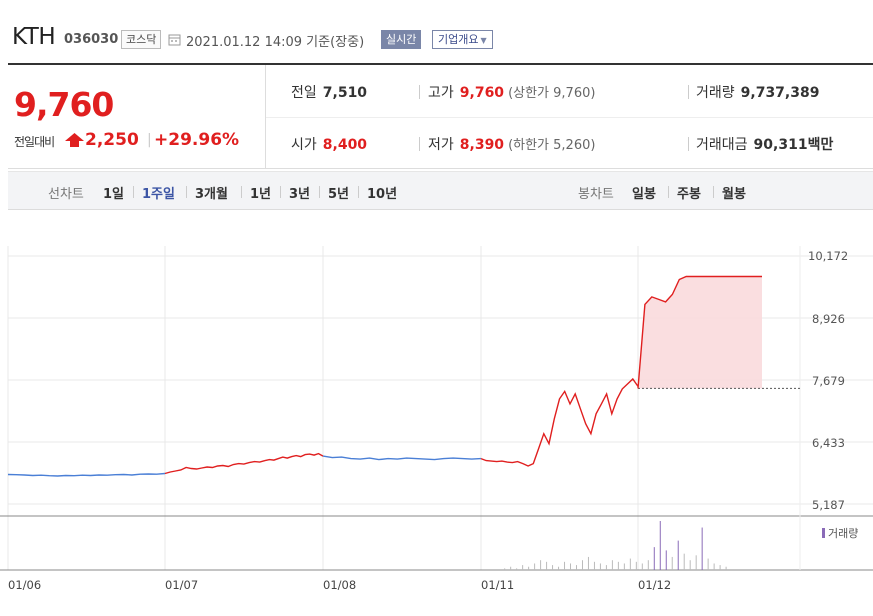 The width and height of the screenshot is (873, 616). Describe the element at coordinates (734, 194) in the screenshot. I see `candle-monthly: 월봉` at that location.